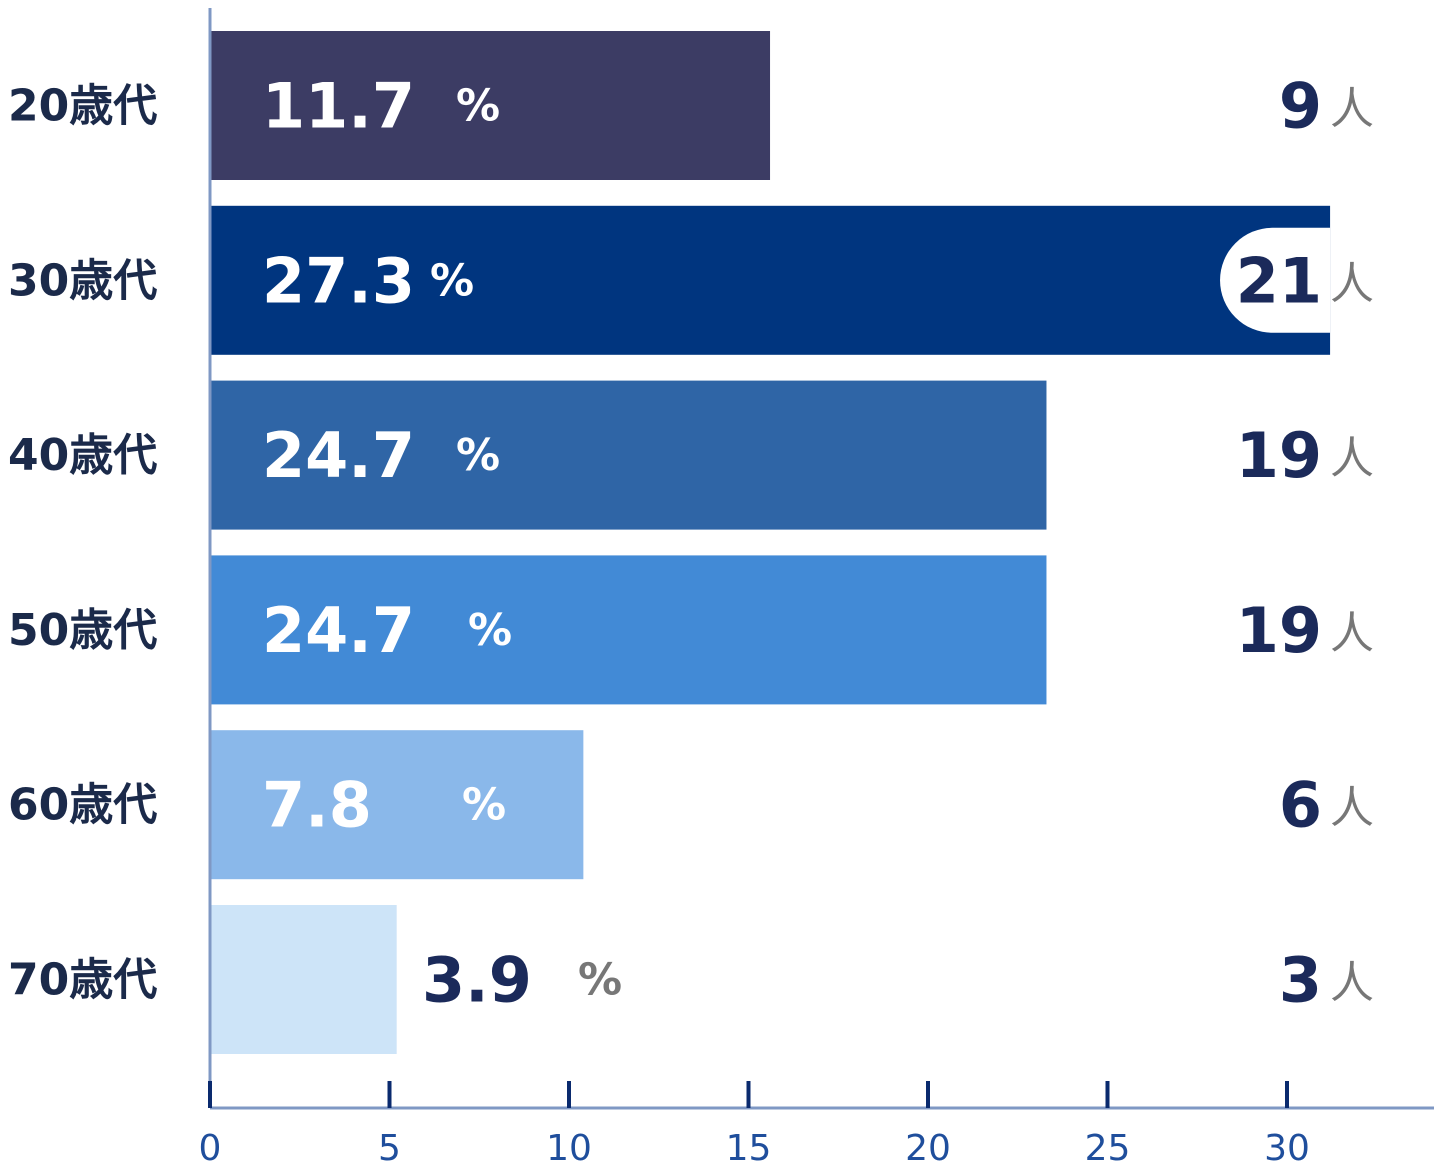  What do you see at coordinates (317, 805) in the screenshot?
I see `percent-label-4: 7.8` at bounding box center [317, 805].